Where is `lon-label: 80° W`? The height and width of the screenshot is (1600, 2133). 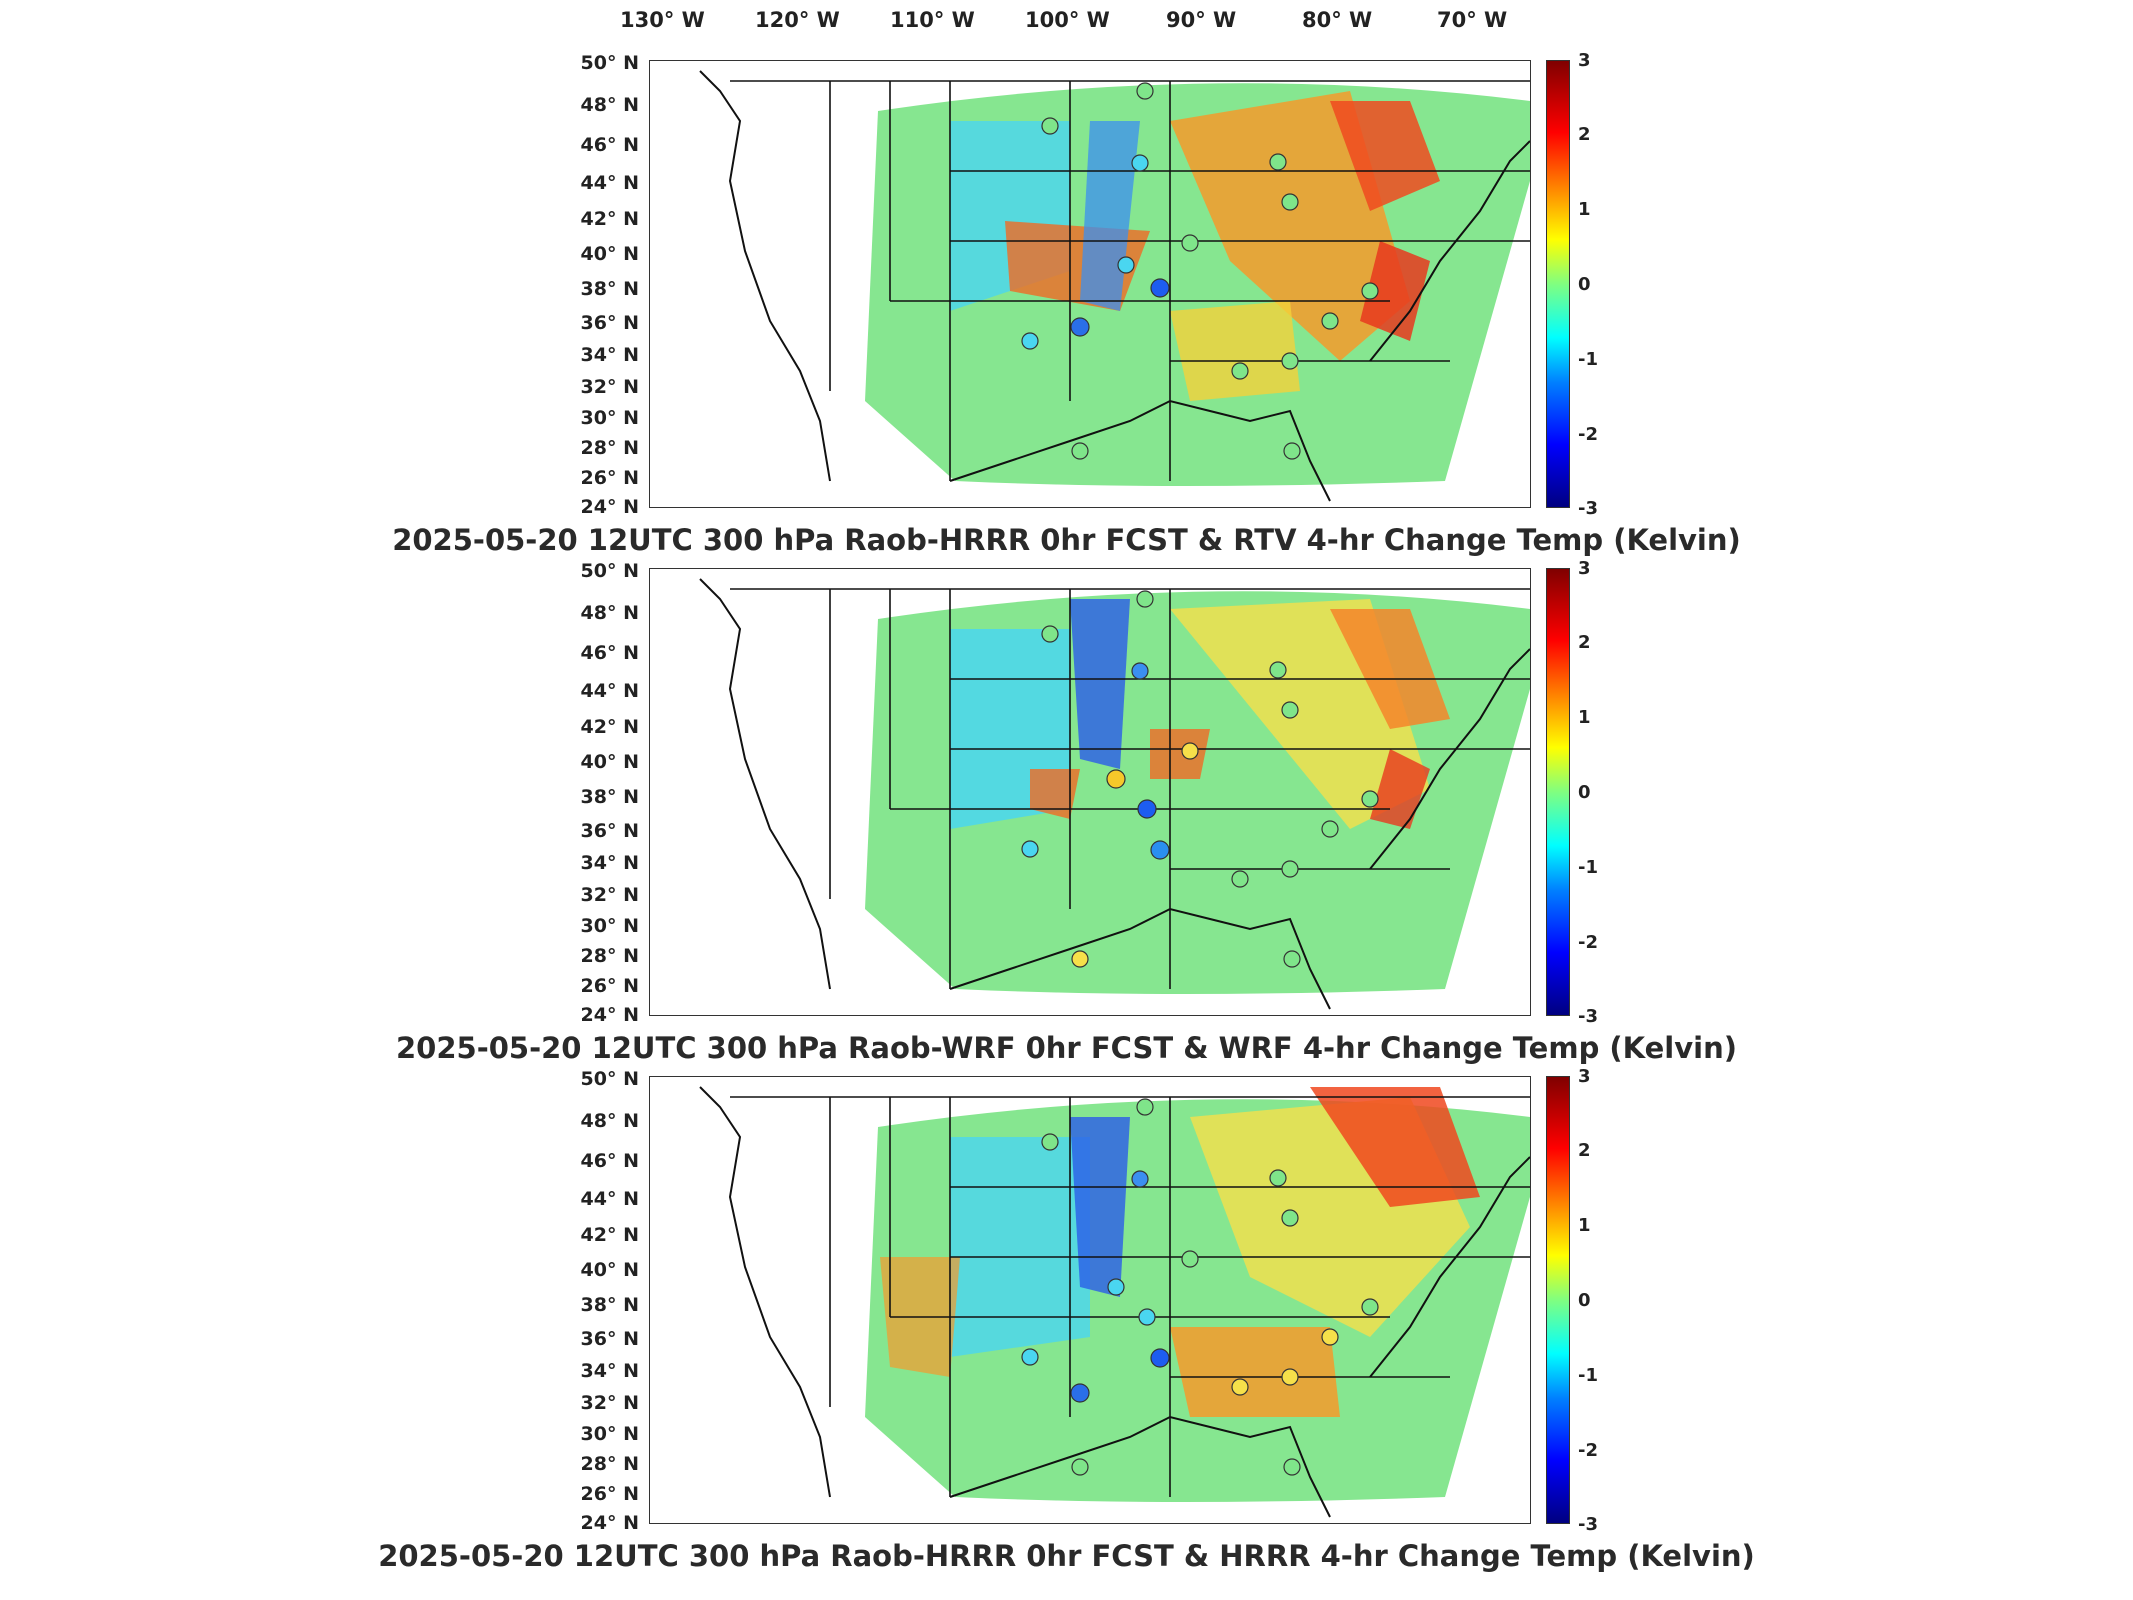
lon-label: 80° W is located at coordinates (1337, 20).